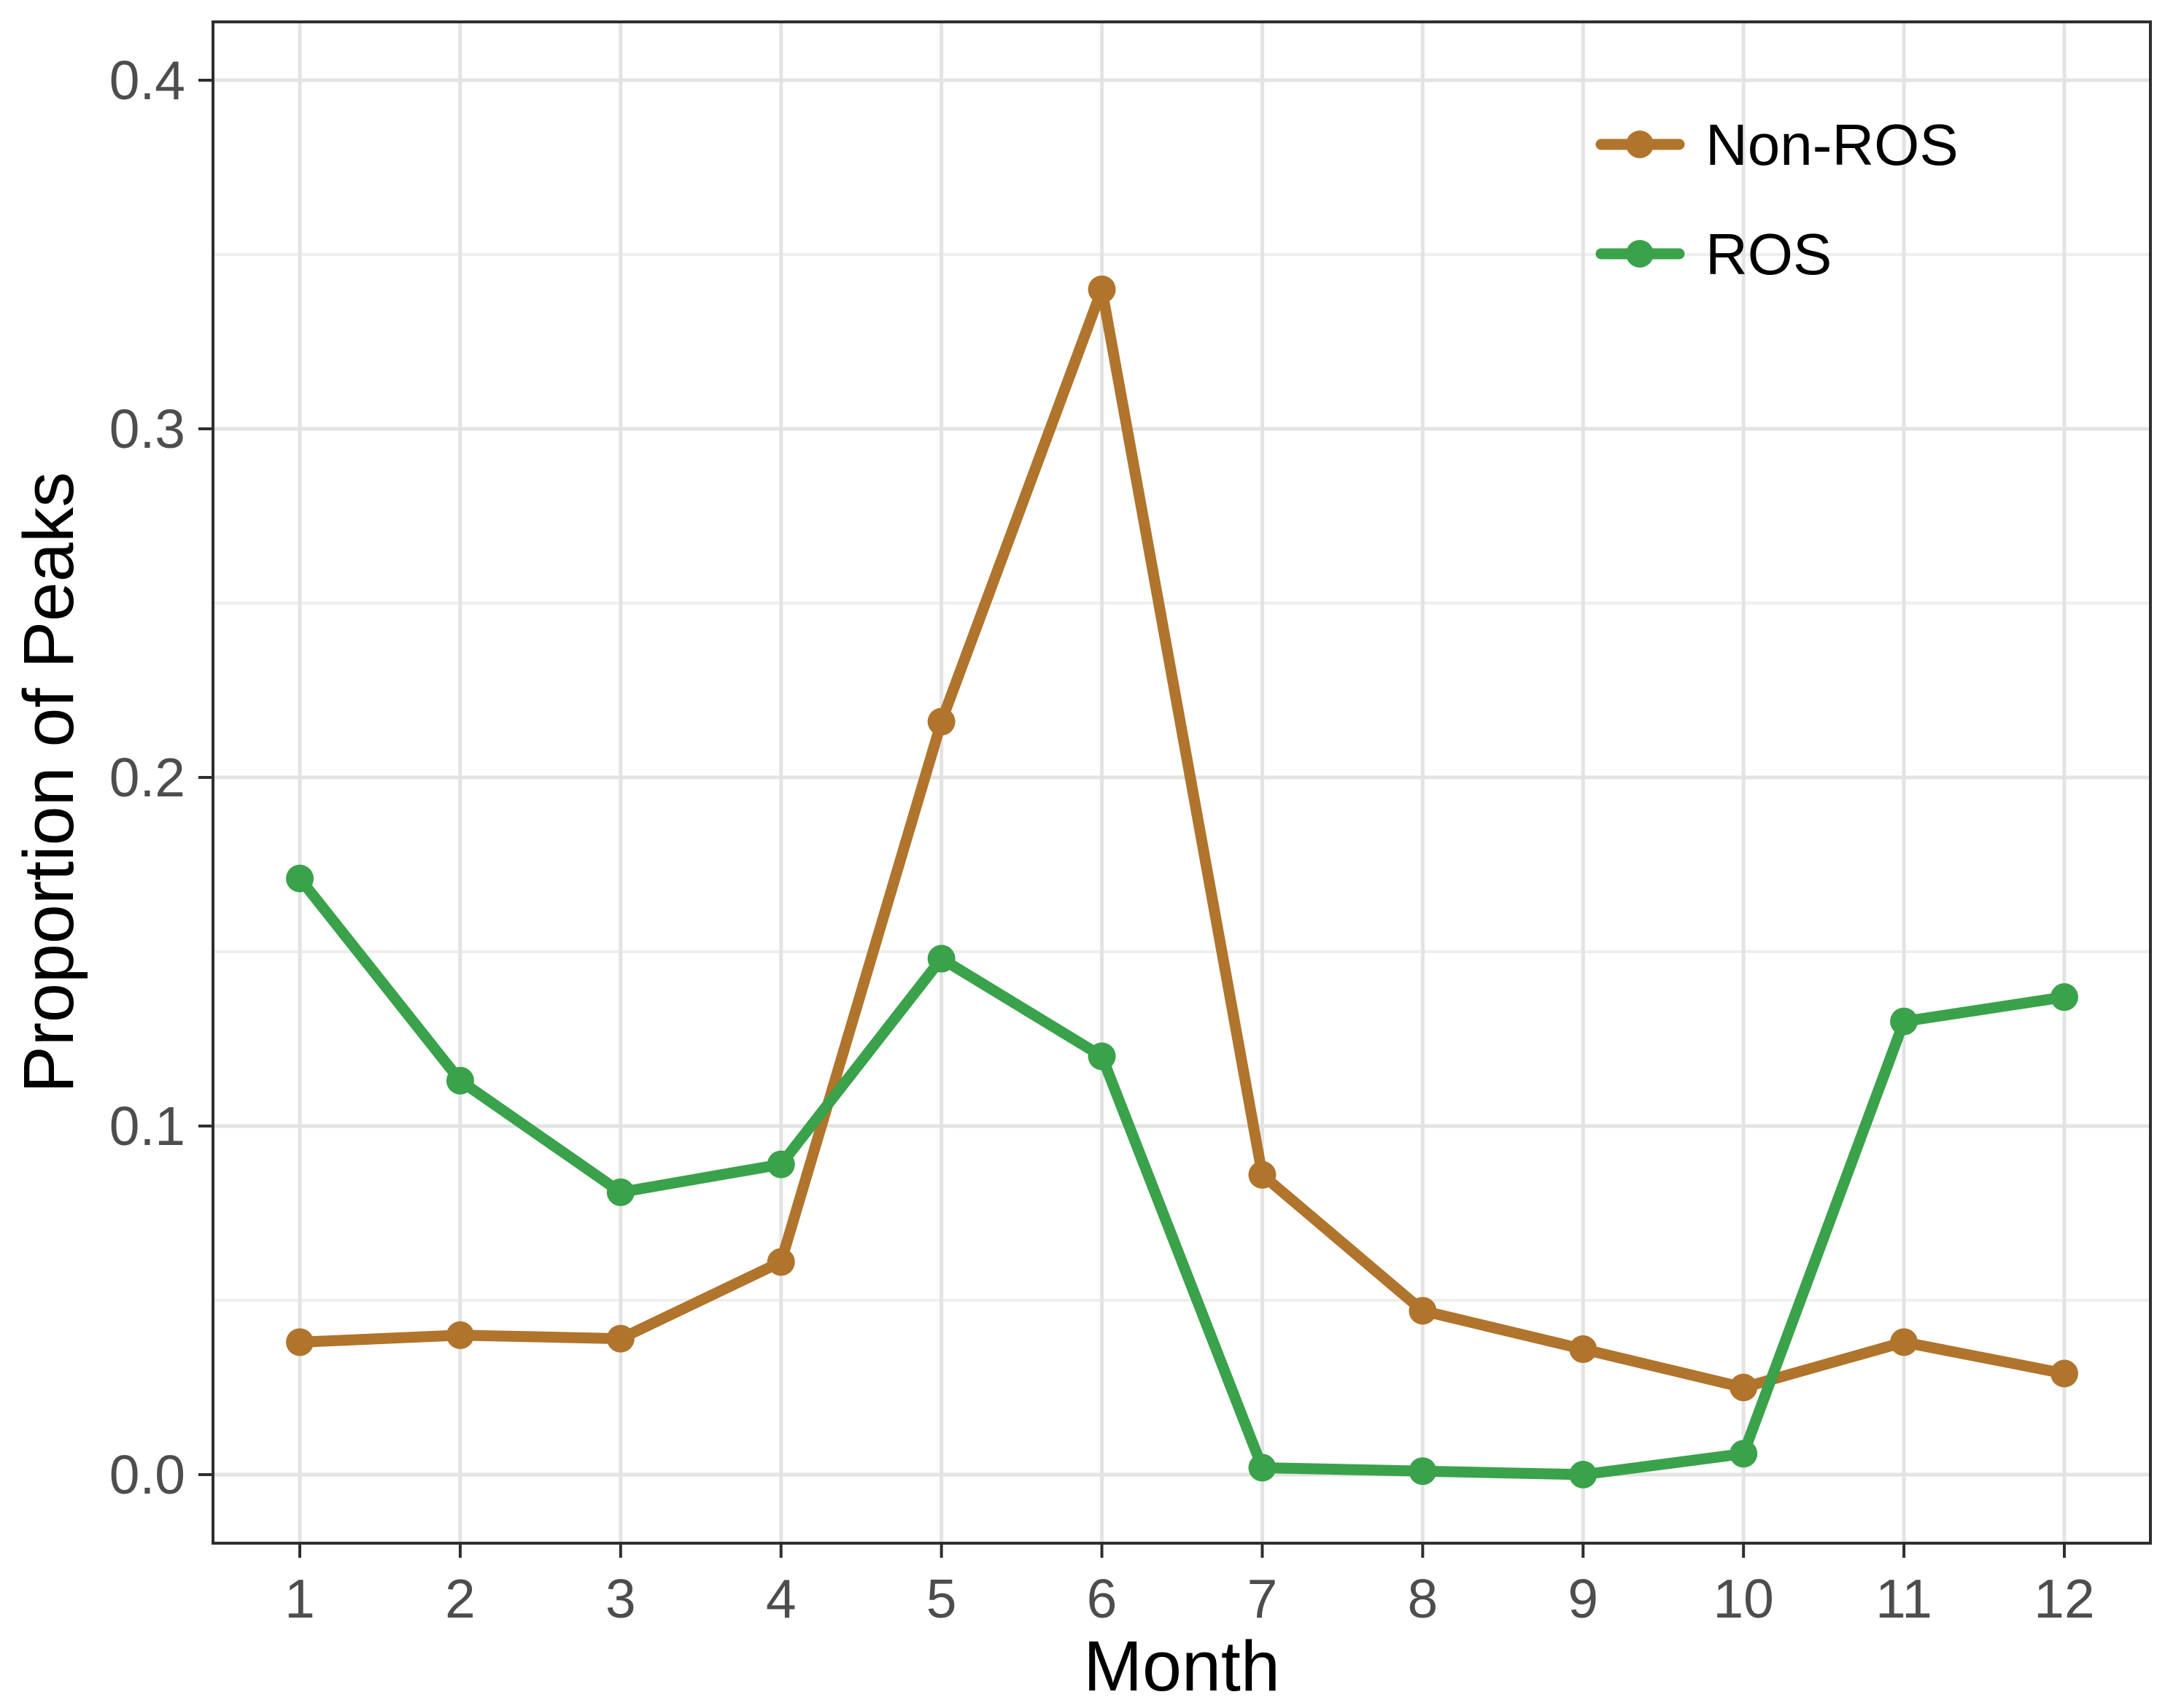 Image resolution: width=2165 pixels, height=1708 pixels. I want to click on y-tick-label: 0.0, so click(147, 1475).